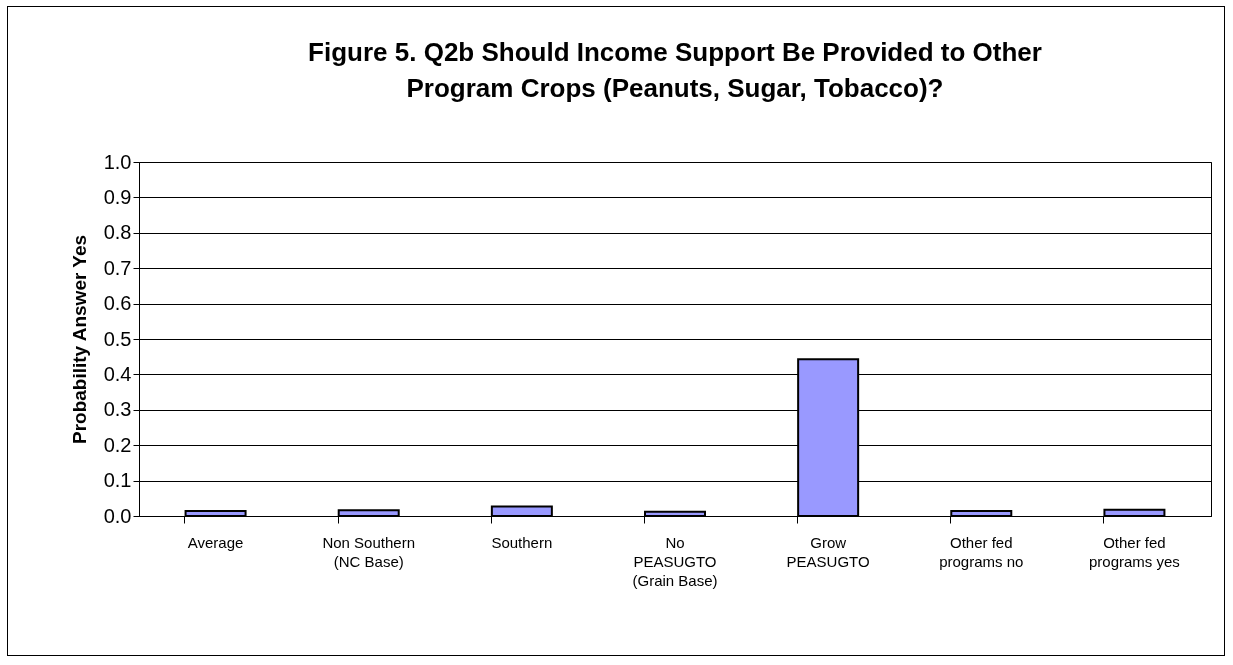  Describe the element at coordinates (117, 444) in the screenshot. I see `y-tick-label: 0.2` at that location.